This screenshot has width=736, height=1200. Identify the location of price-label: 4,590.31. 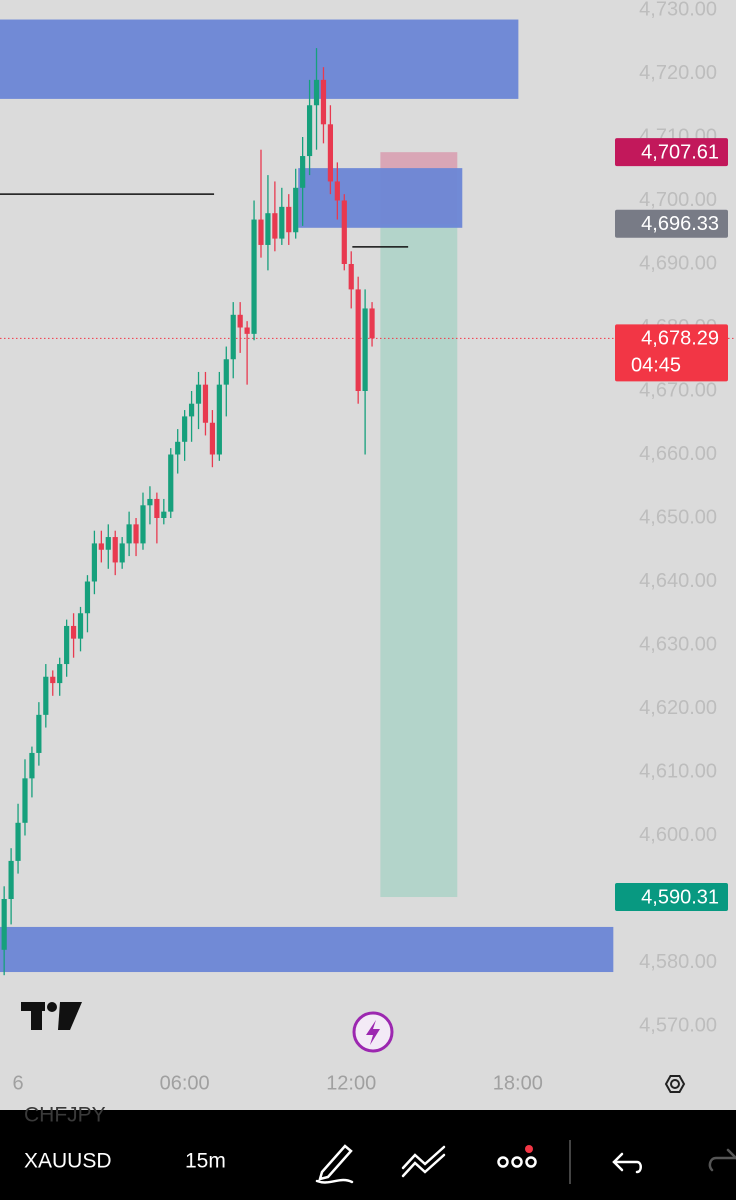
(680, 897).